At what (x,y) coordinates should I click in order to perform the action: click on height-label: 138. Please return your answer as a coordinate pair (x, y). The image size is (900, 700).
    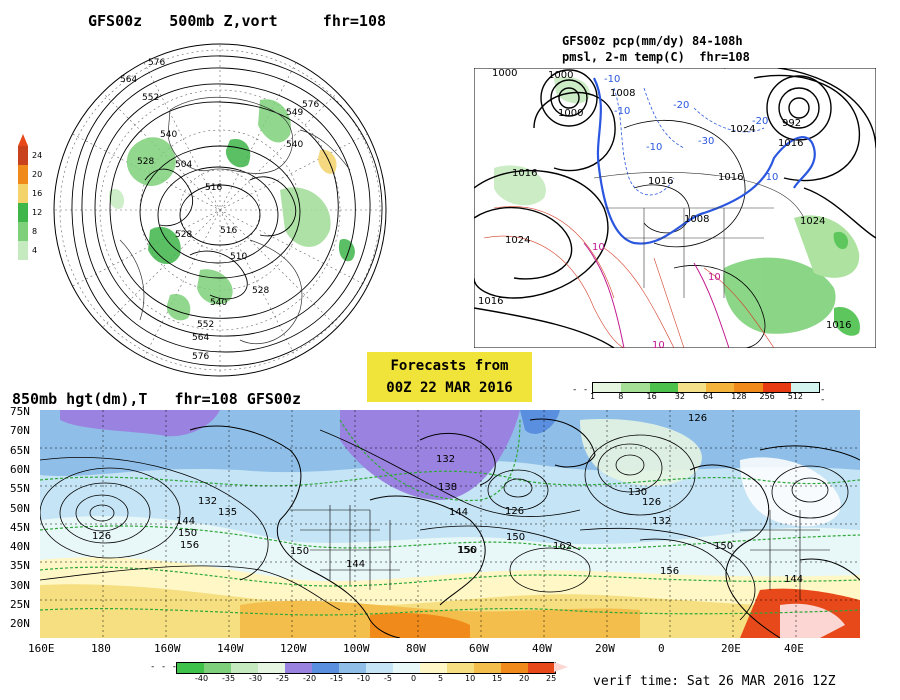
    Looking at the image, I should click on (448, 487).